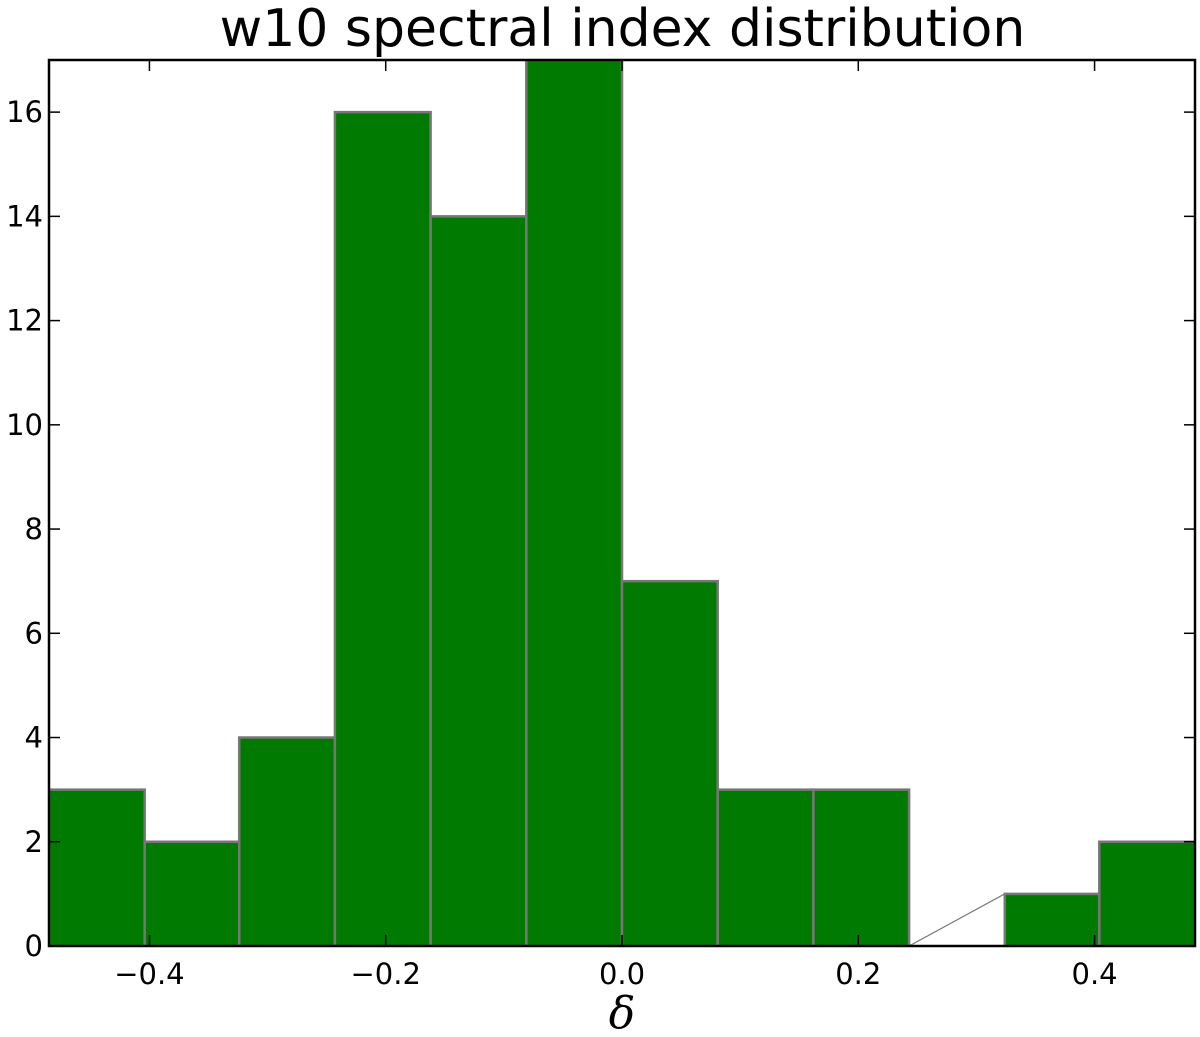 The width and height of the screenshot is (1200, 1037). What do you see at coordinates (24, 112) in the screenshot?
I see `y-tick-label: 16` at bounding box center [24, 112].